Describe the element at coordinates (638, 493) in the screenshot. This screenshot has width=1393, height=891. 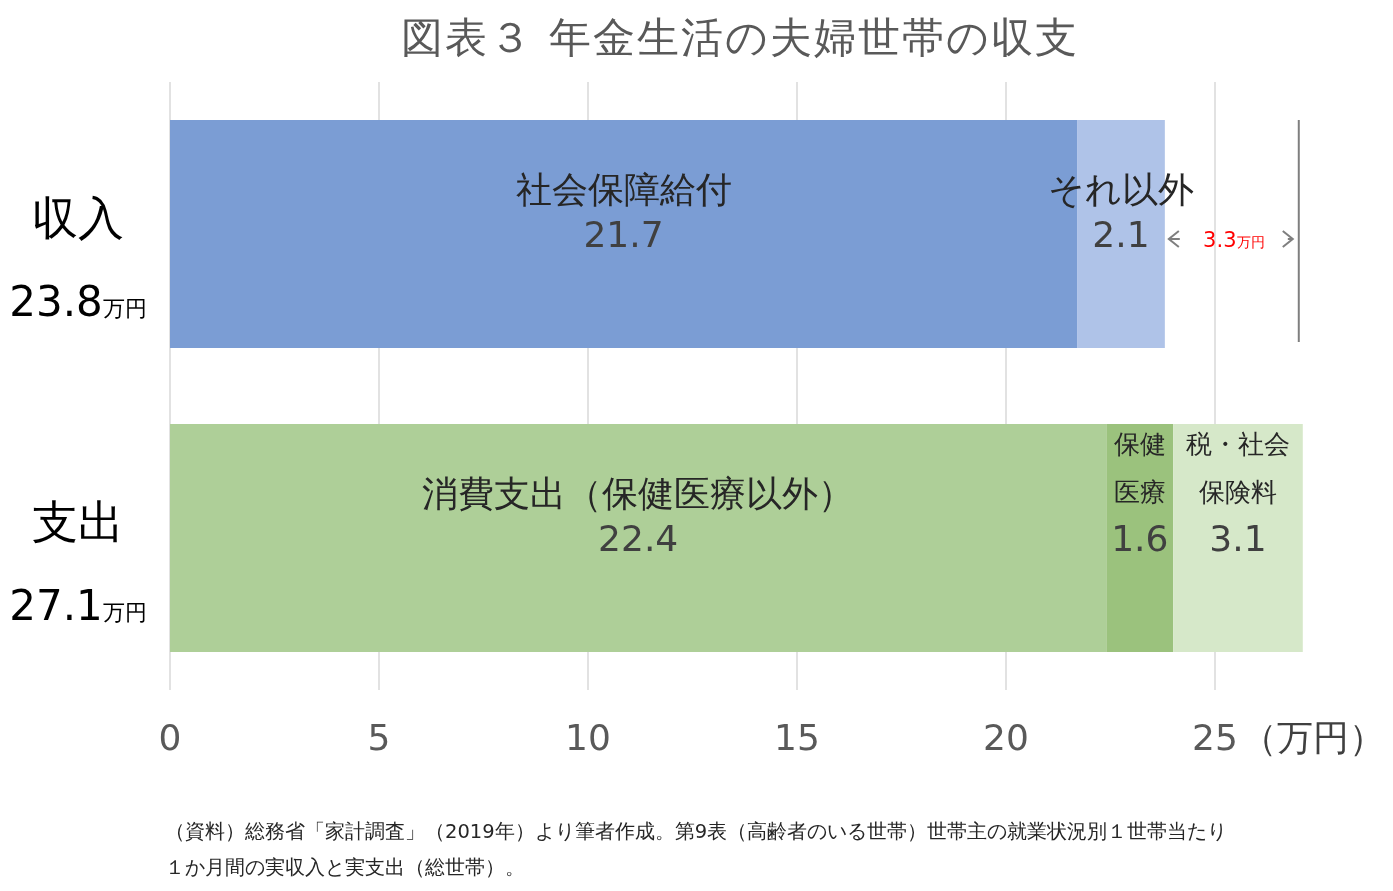
I see `series-label: 消費支出（保健医療以外）` at that location.